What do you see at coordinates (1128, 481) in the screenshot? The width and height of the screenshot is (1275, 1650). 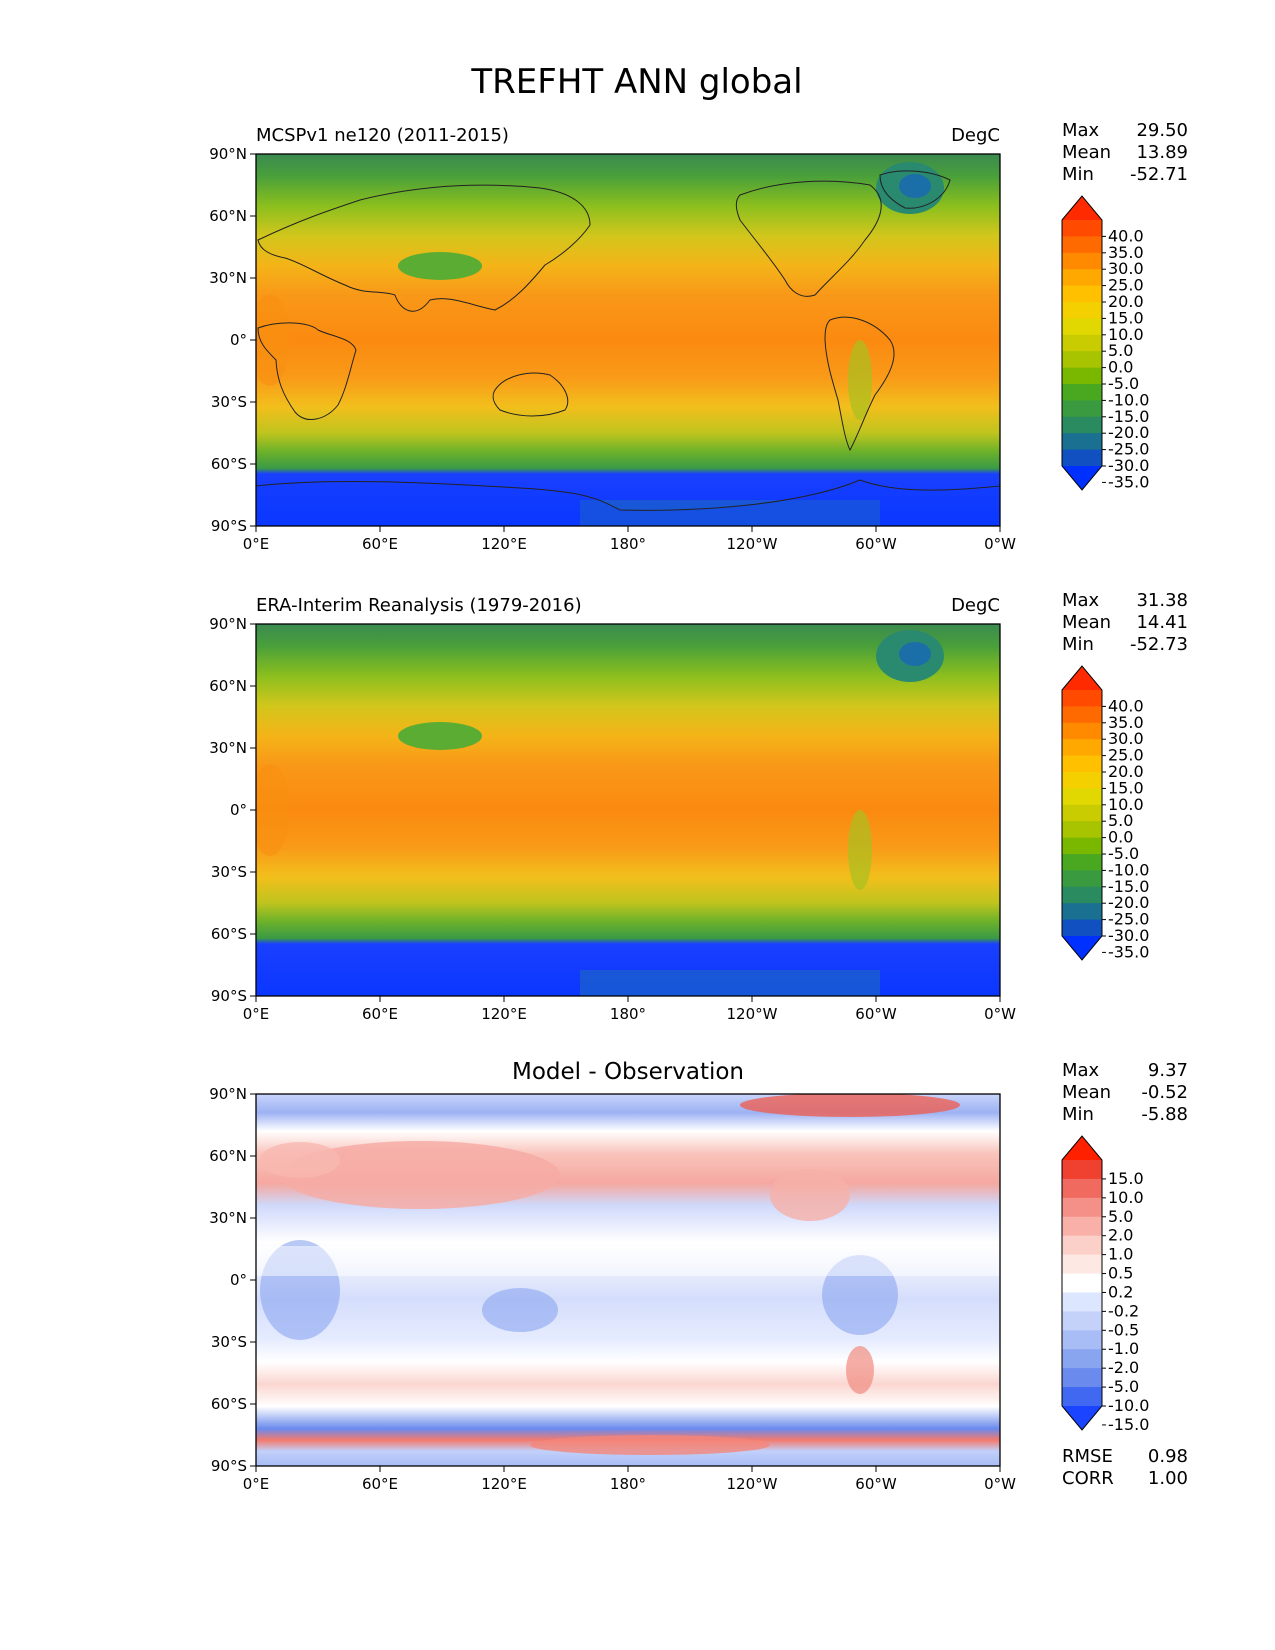 I see `colorbar-label: -35.0` at bounding box center [1128, 481].